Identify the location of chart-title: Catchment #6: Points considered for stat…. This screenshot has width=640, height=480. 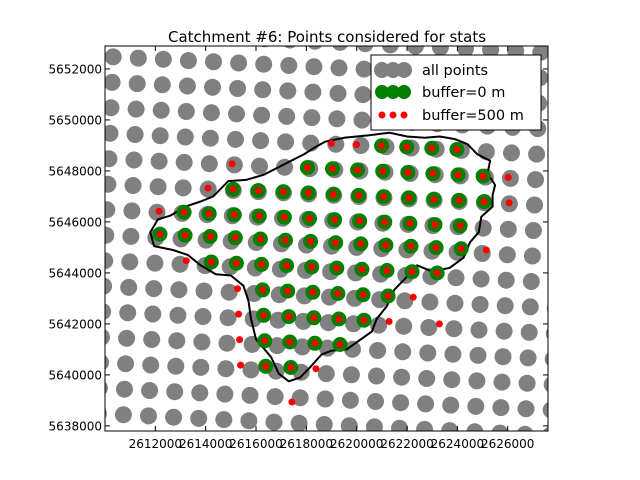
(327, 37).